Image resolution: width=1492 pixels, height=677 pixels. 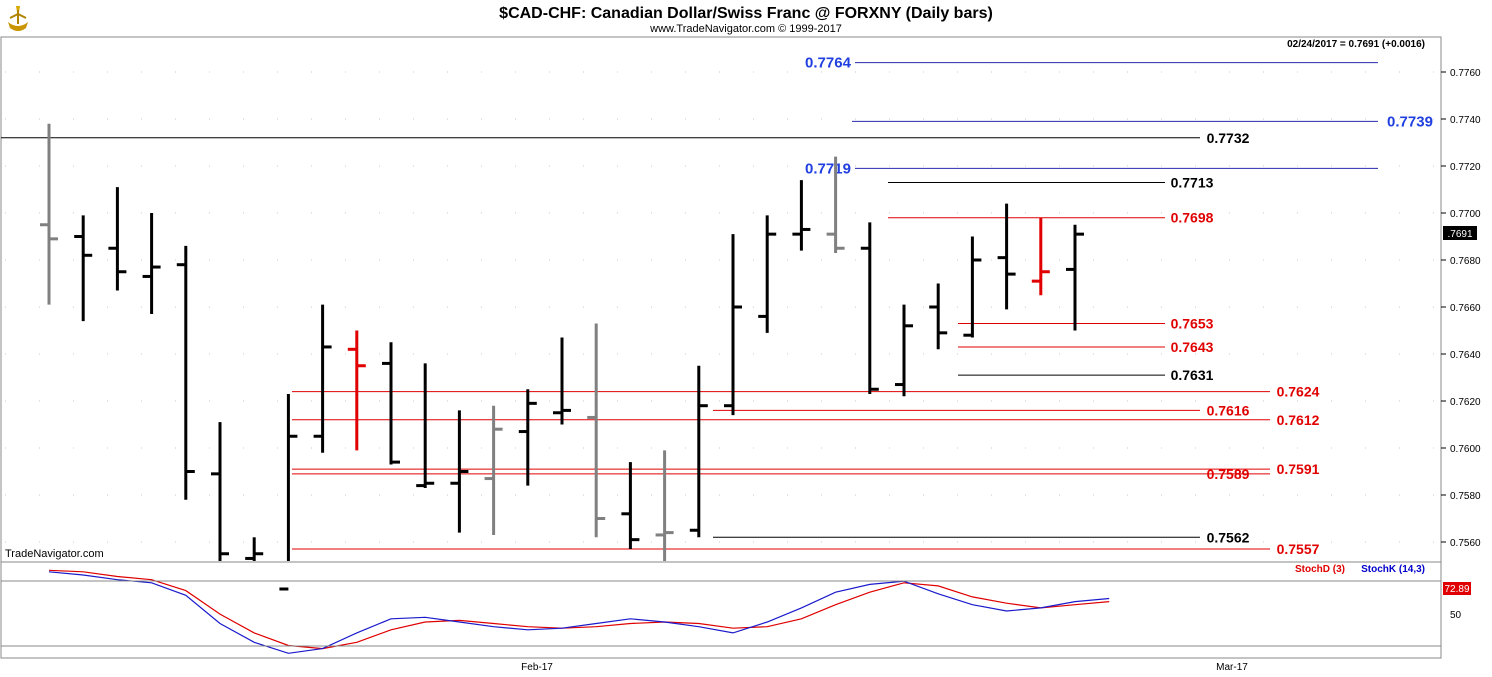 What do you see at coordinates (1298, 469) in the screenshot?
I see `level-label-0.7591: 0.7591` at bounding box center [1298, 469].